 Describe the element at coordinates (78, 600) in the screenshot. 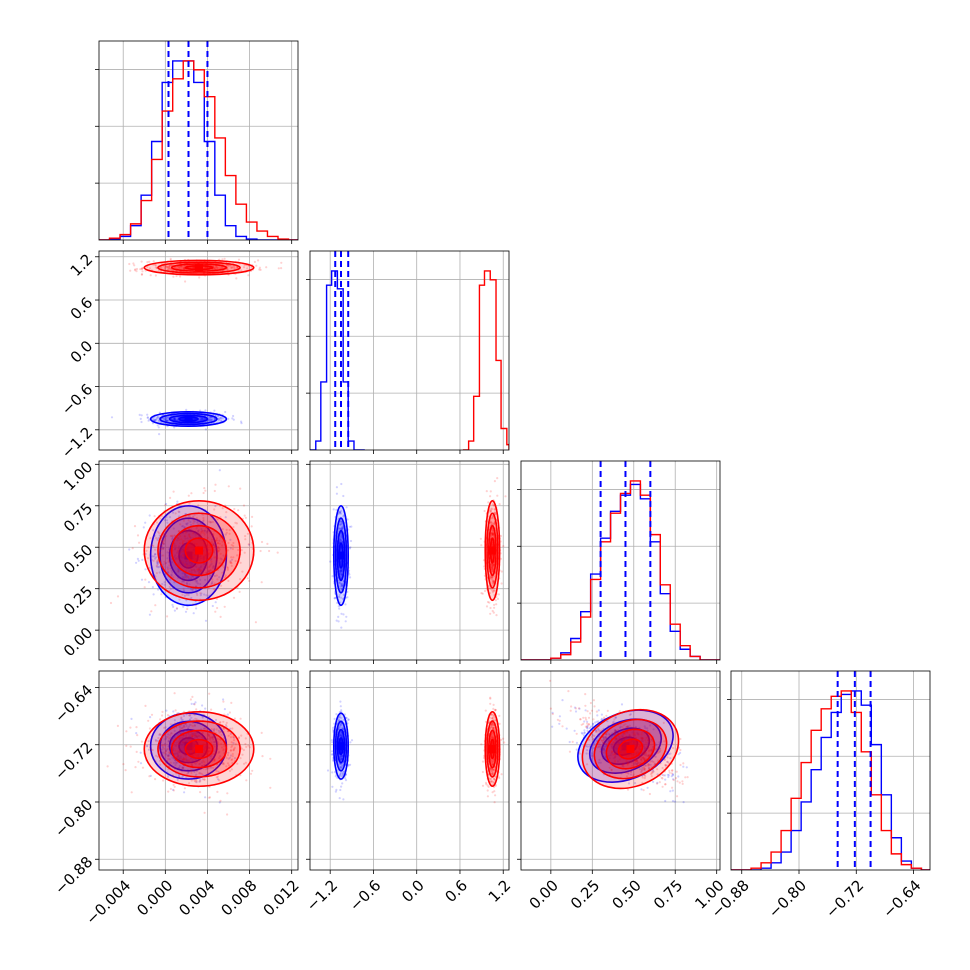

I see `y-tick-label: 0.25` at that location.